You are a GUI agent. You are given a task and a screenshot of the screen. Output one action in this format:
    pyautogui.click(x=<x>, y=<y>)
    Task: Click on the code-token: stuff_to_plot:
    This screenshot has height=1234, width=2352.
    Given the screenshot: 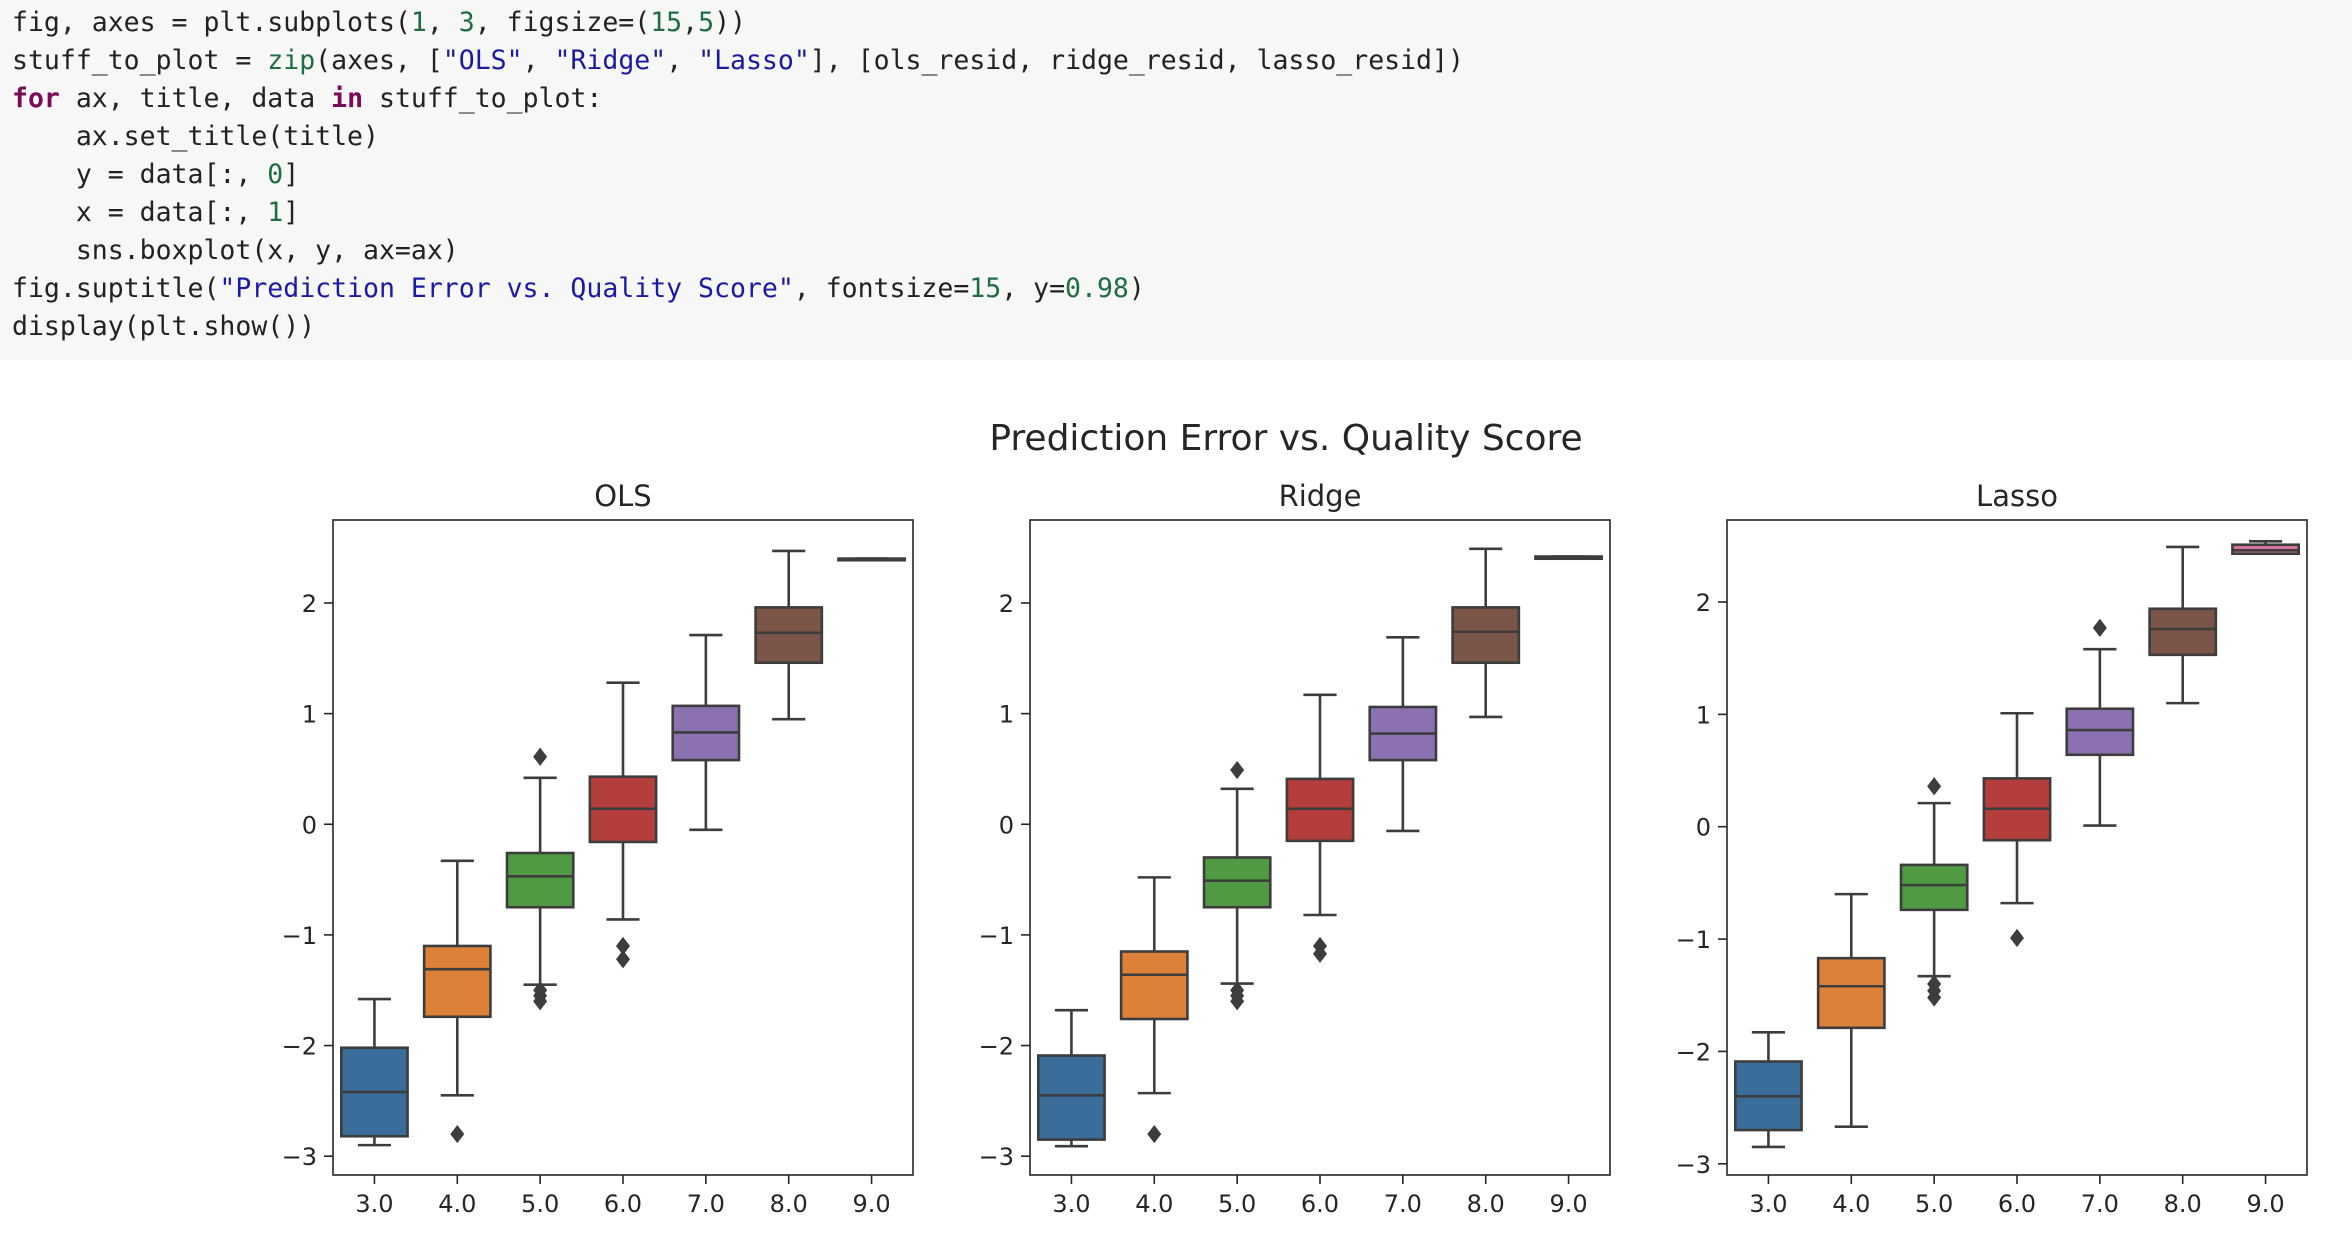 What is the action you would take?
    pyautogui.click(x=483, y=98)
    